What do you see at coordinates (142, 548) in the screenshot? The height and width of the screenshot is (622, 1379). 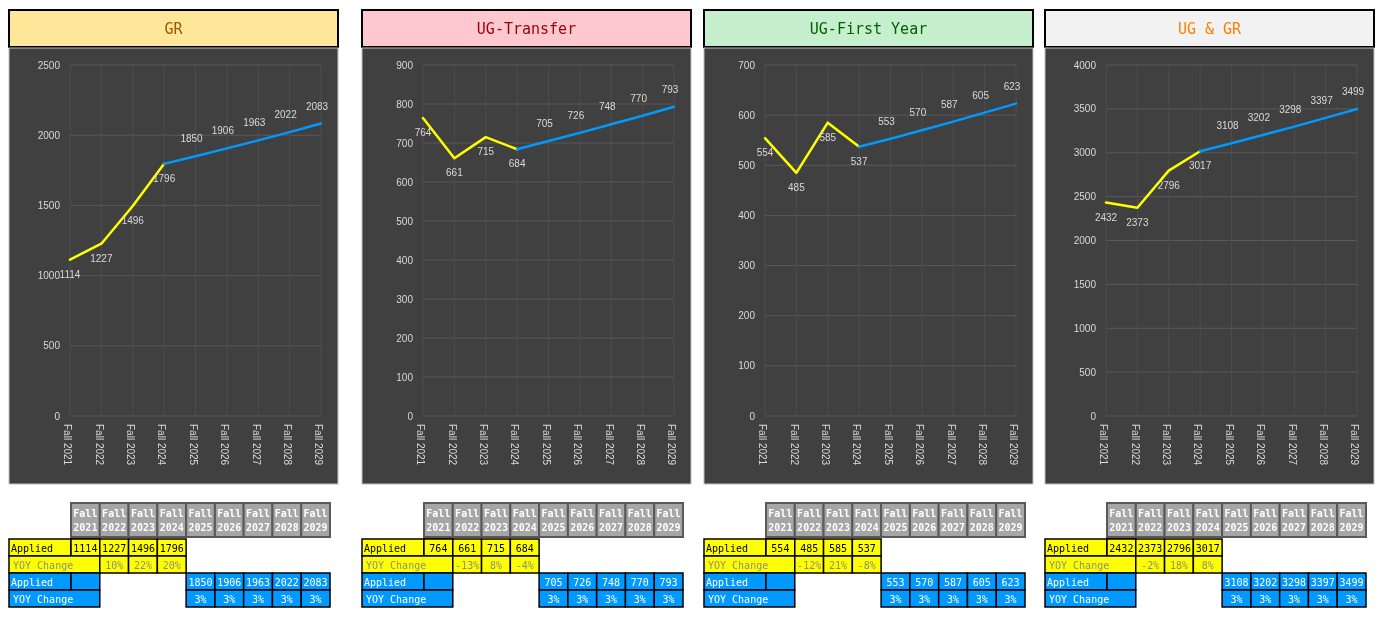 I see `data-label: 1496` at bounding box center [142, 548].